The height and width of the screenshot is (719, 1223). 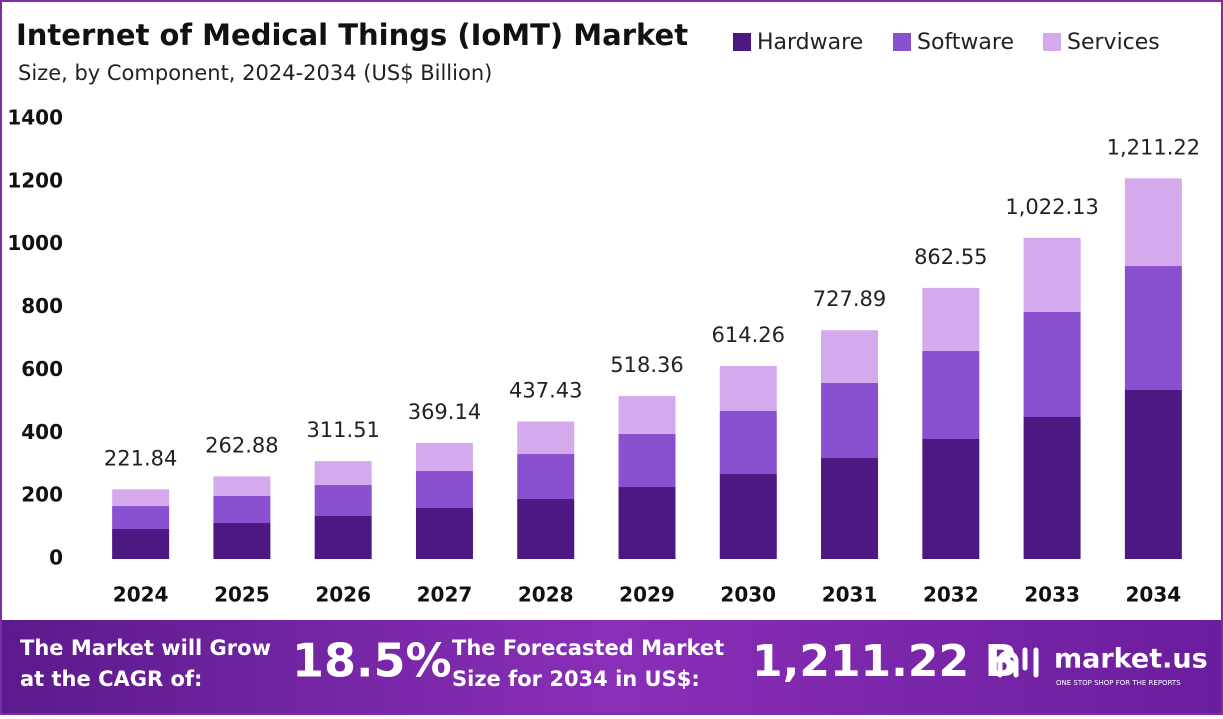 What do you see at coordinates (35, 180) in the screenshot?
I see `y-tick-label: 1200` at bounding box center [35, 180].